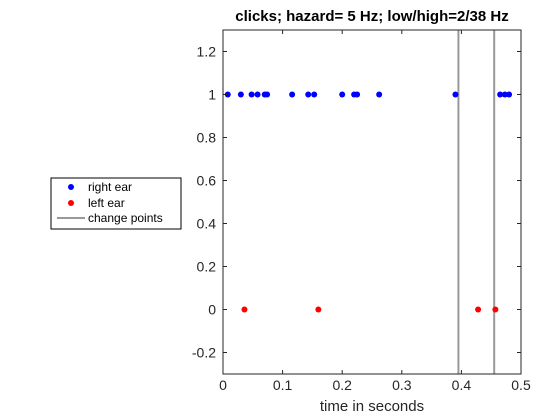 The width and height of the screenshot is (560, 420). Describe the element at coordinates (371, 16) in the screenshot. I see `chart-title: clicks; hazard= 5 Hz; low/high=2/38 Hz` at that location.